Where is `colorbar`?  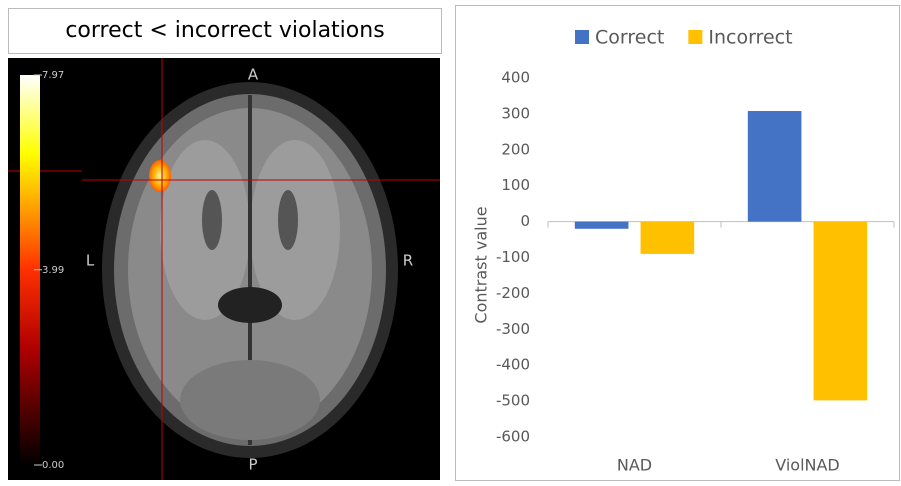 colorbar is located at coordinates (30, 270).